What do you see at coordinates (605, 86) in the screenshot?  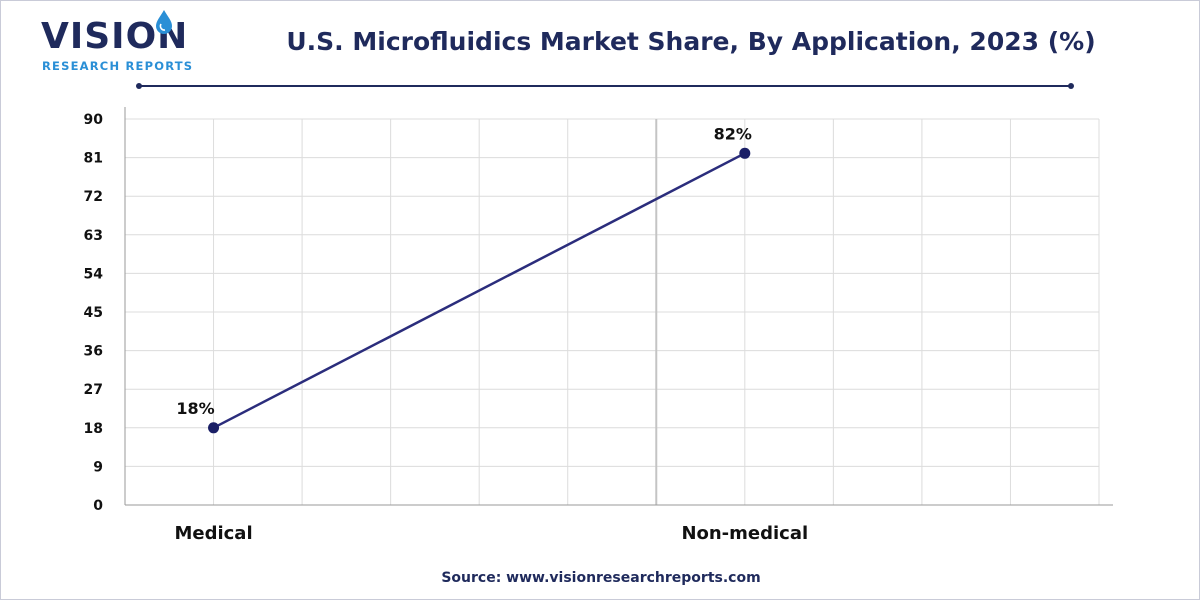 I see `title-divider` at bounding box center [605, 86].